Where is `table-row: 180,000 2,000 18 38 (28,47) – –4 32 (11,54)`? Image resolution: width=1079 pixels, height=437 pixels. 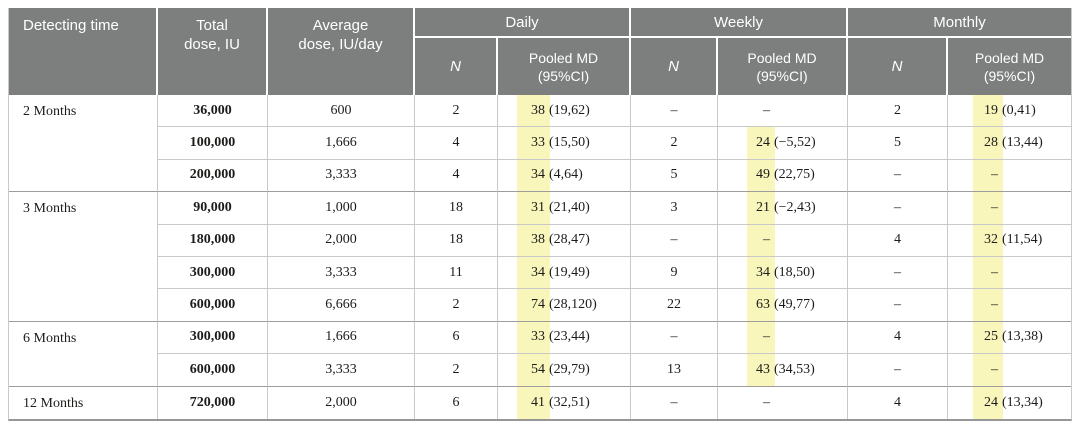 table-row: 180,000 2,000 18 38 (28,47) – –4 32 (11,54) is located at coordinates (540, 240).